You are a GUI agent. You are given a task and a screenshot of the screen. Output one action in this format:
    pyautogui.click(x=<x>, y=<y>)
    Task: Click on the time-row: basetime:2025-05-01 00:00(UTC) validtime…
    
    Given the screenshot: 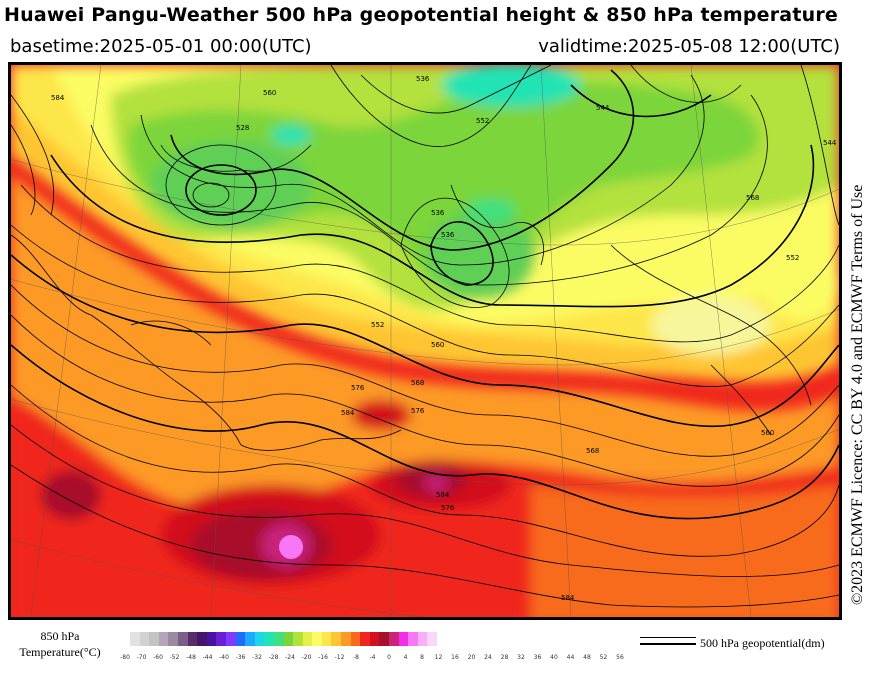 What is the action you would take?
    pyautogui.click(x=425, y=48)
    